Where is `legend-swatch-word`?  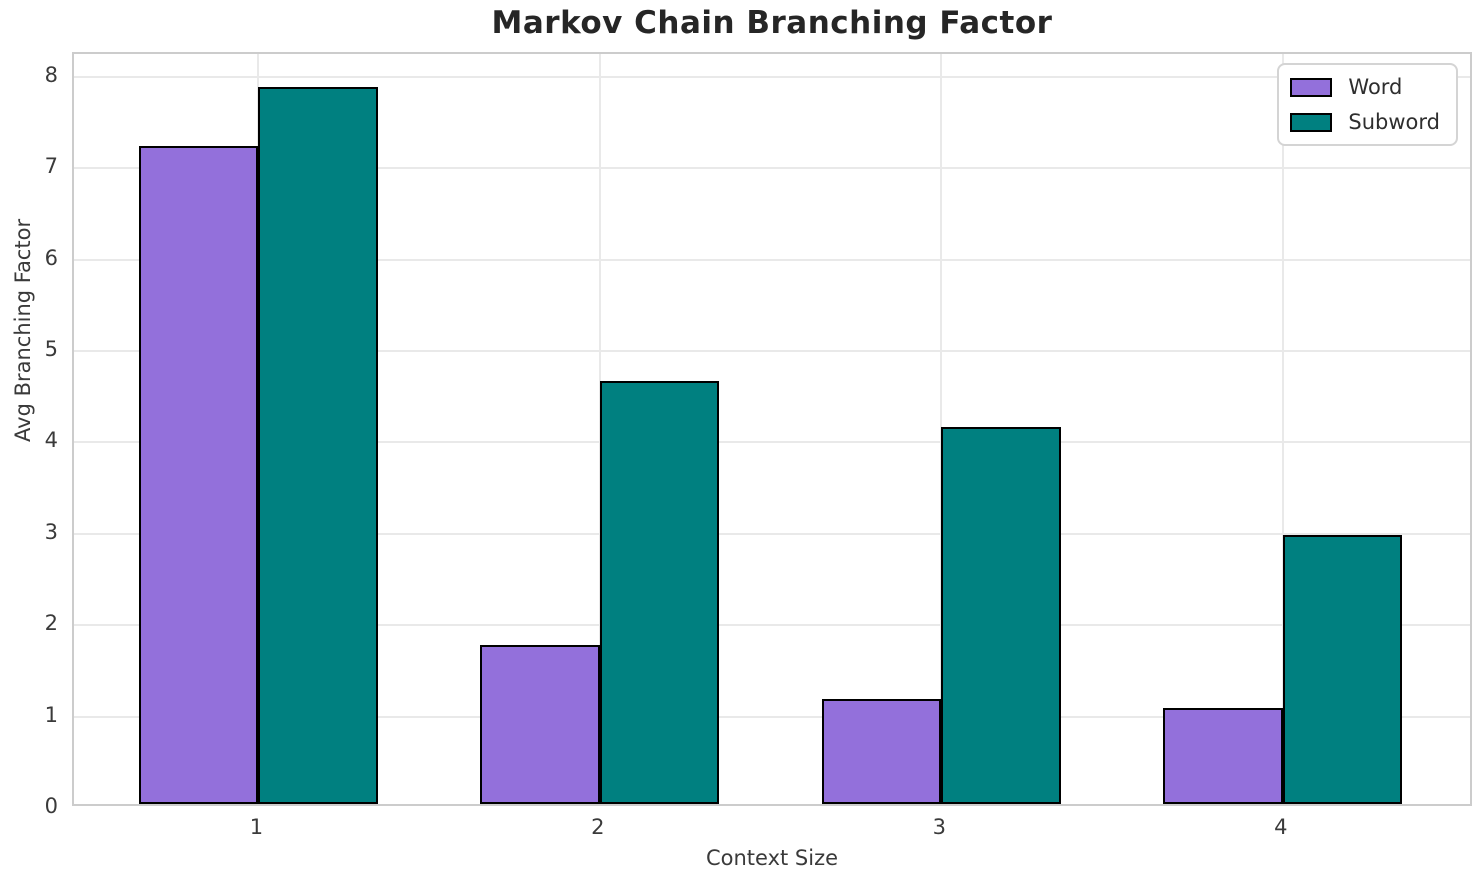 legend-swatch-word is located at coordinates (1311, 87).